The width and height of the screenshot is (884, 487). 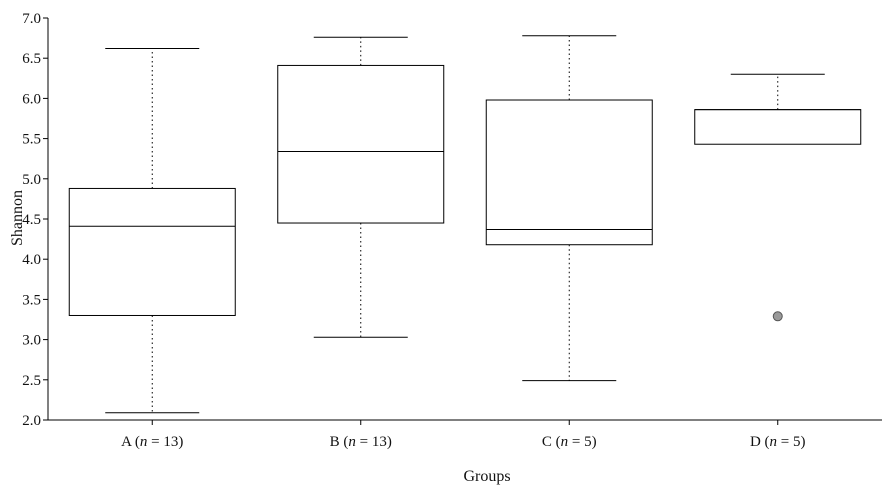 I want to click on y-tick-label: 6.0, so click(x=31, y=99).